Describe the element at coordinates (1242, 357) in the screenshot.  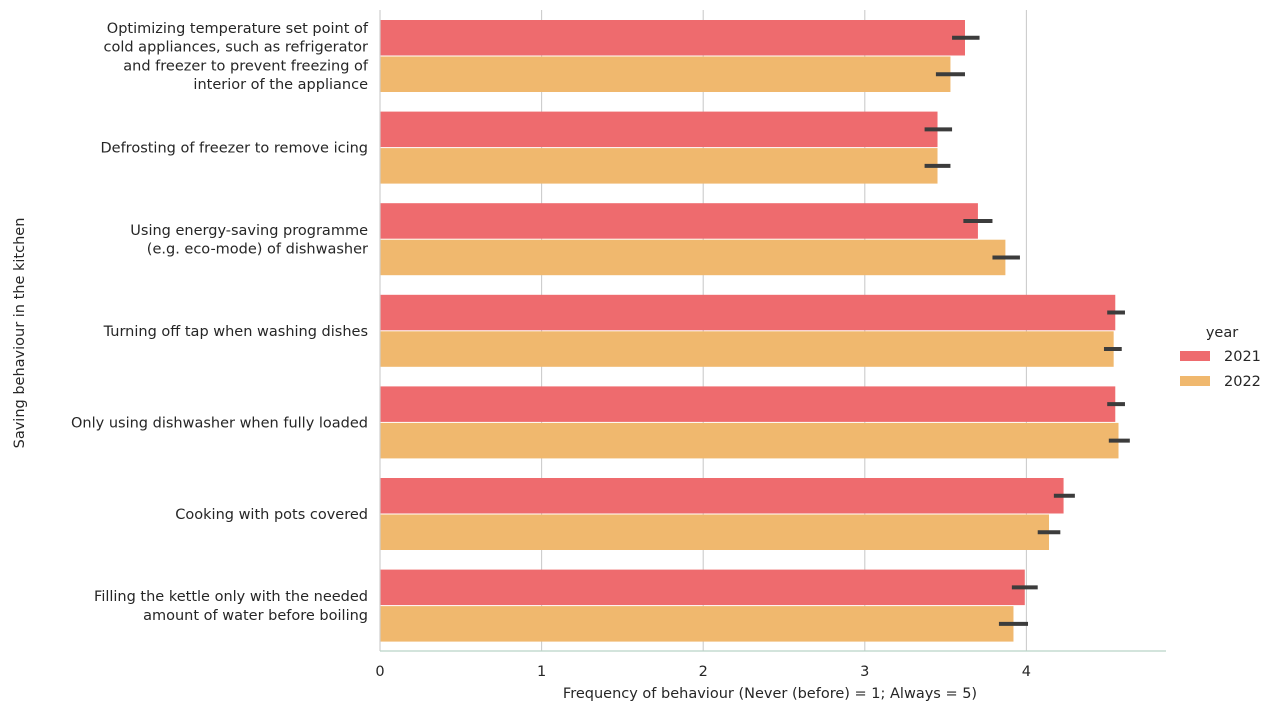
I see `legend-label-2021: 2021` at that location.